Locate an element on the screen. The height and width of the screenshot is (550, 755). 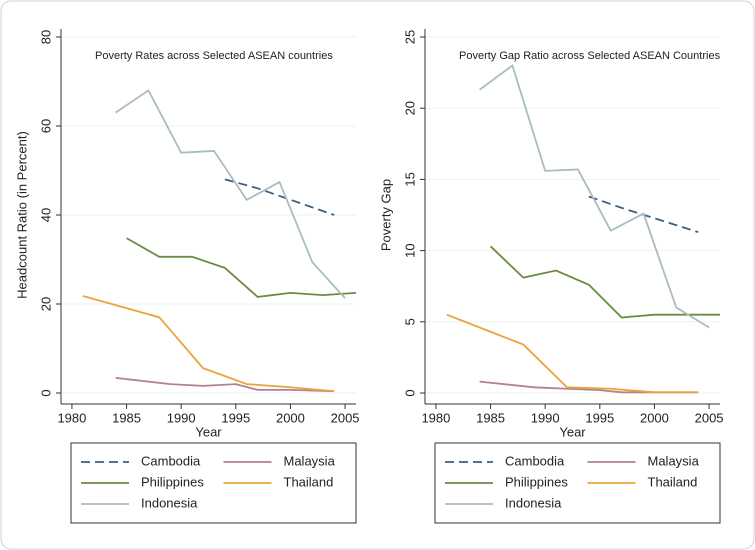
y-tick-label: 5 is located at coordinates (409, 321).